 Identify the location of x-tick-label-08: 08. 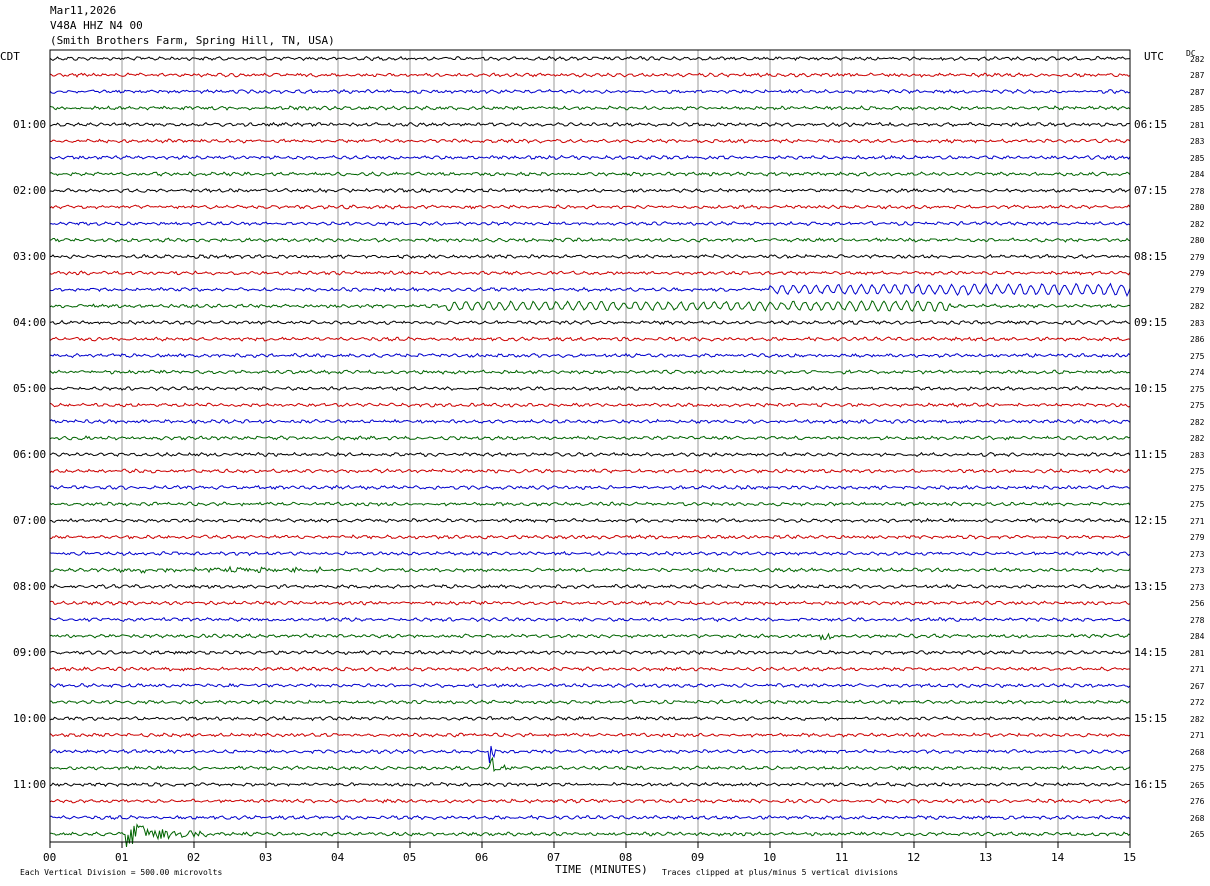
(626, 857).